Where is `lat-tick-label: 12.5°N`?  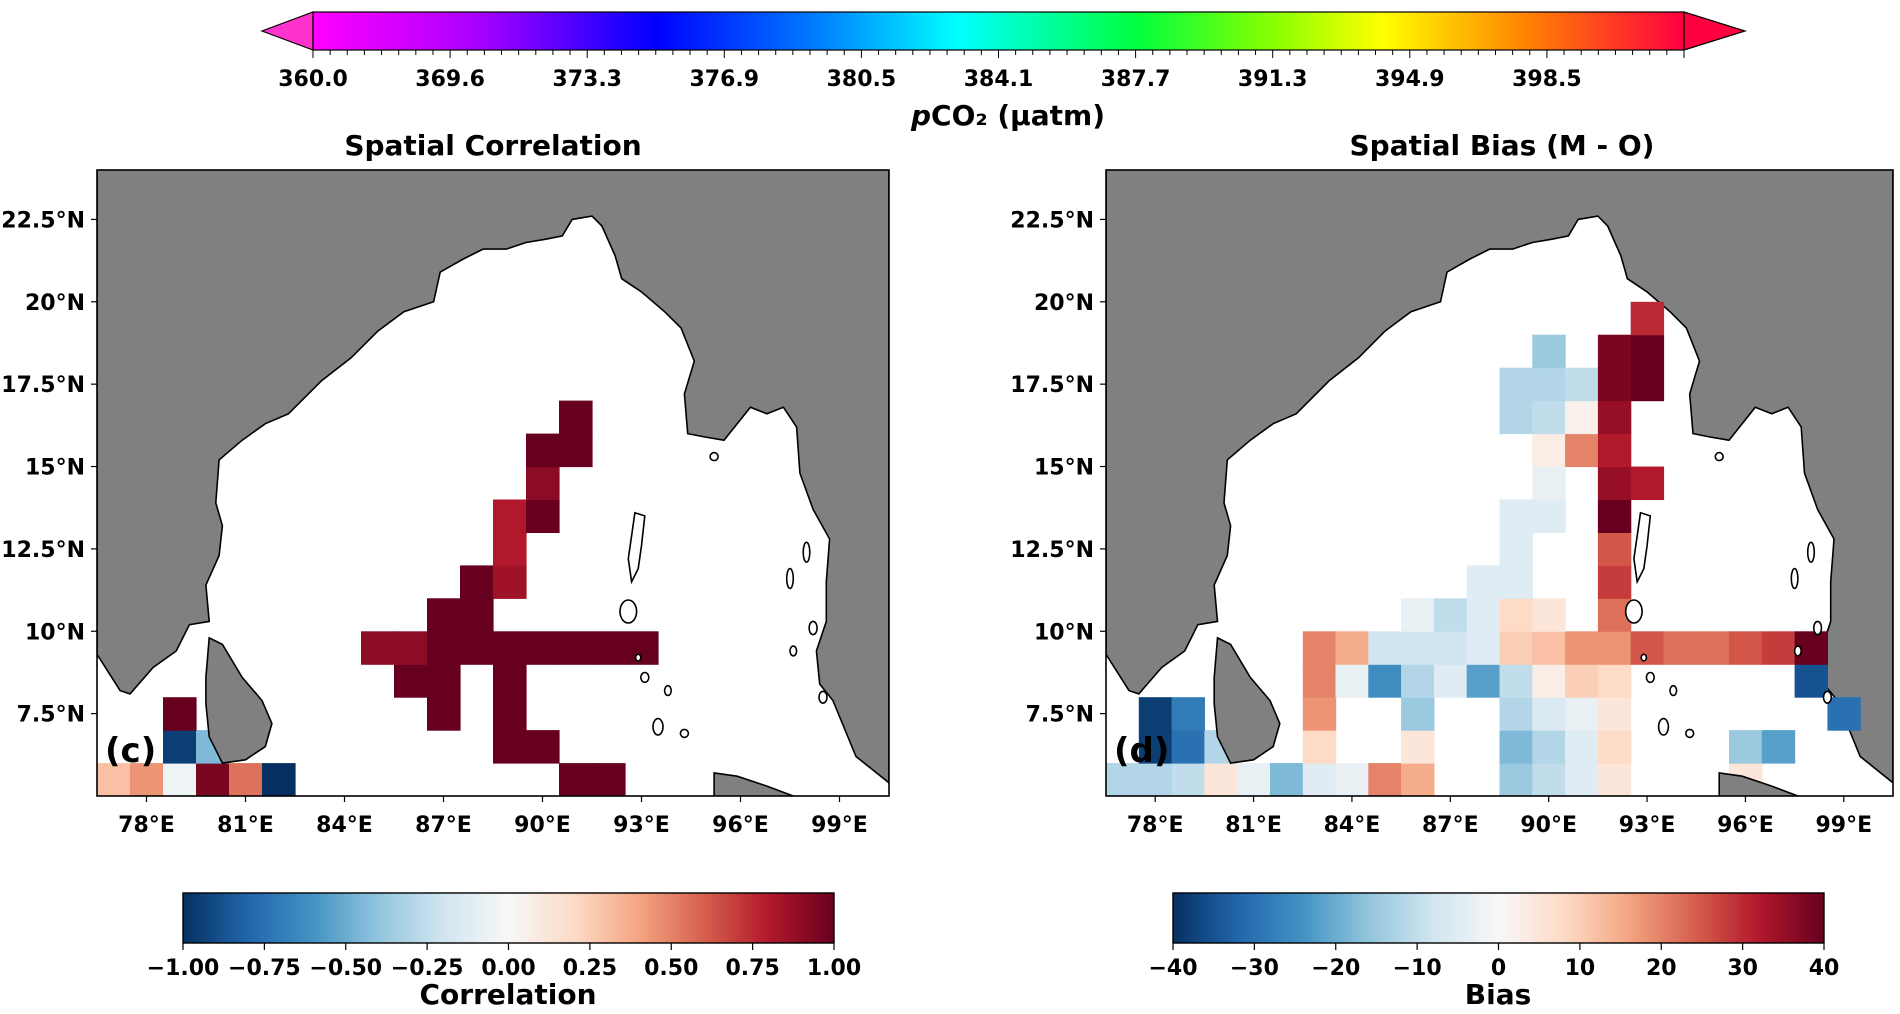 lat-tick-label: 12.5°N is located at coordinates (1052, 550).